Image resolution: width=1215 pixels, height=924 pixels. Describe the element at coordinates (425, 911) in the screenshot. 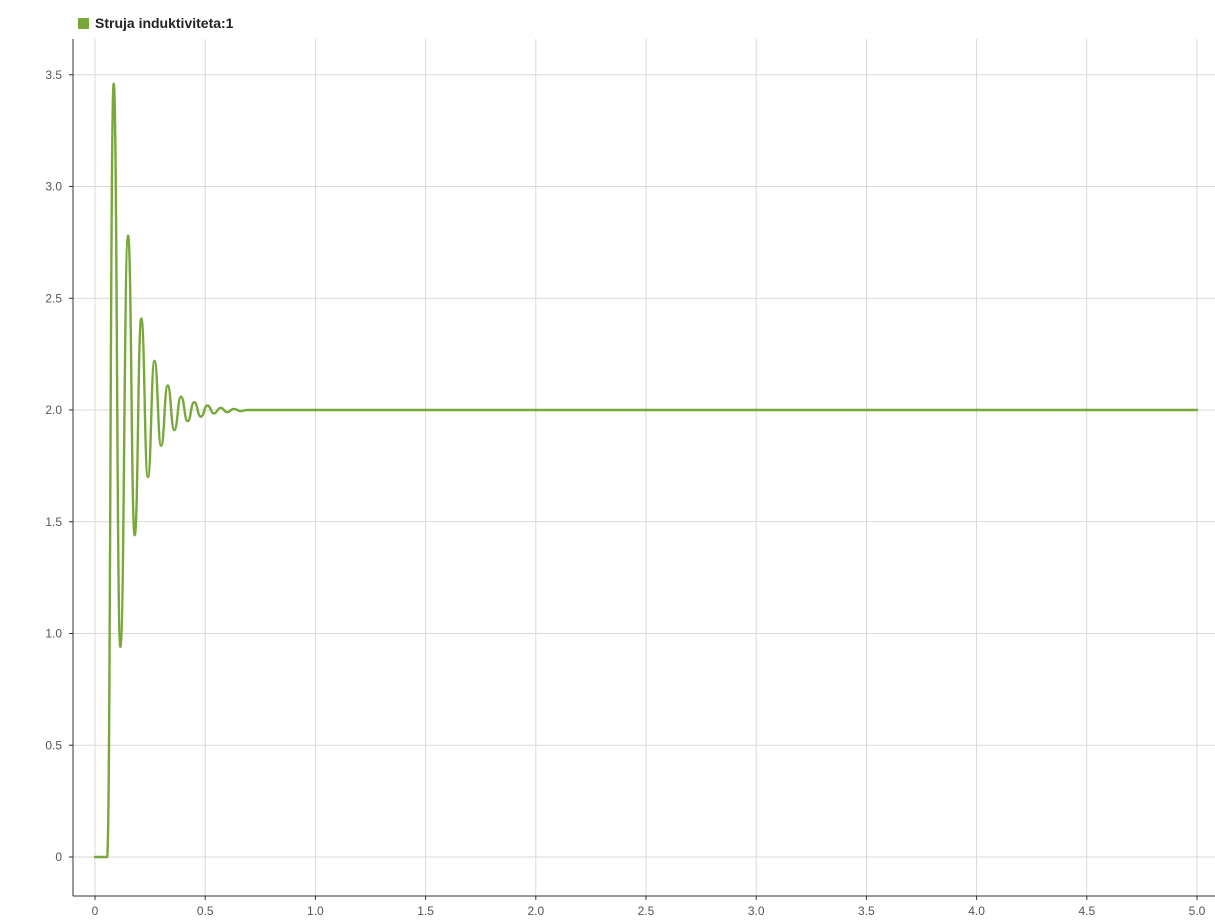

I see `x-tick-label: 1.5` at that location.